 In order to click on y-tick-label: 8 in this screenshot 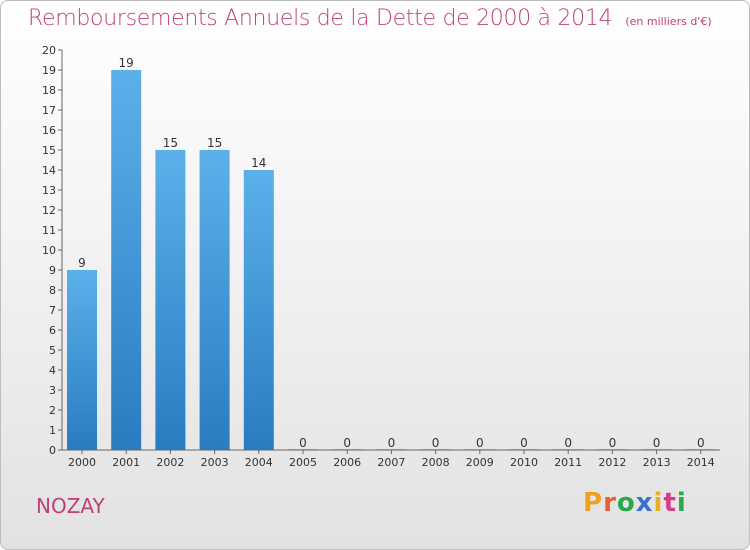, I will do `click(52, 290)`.